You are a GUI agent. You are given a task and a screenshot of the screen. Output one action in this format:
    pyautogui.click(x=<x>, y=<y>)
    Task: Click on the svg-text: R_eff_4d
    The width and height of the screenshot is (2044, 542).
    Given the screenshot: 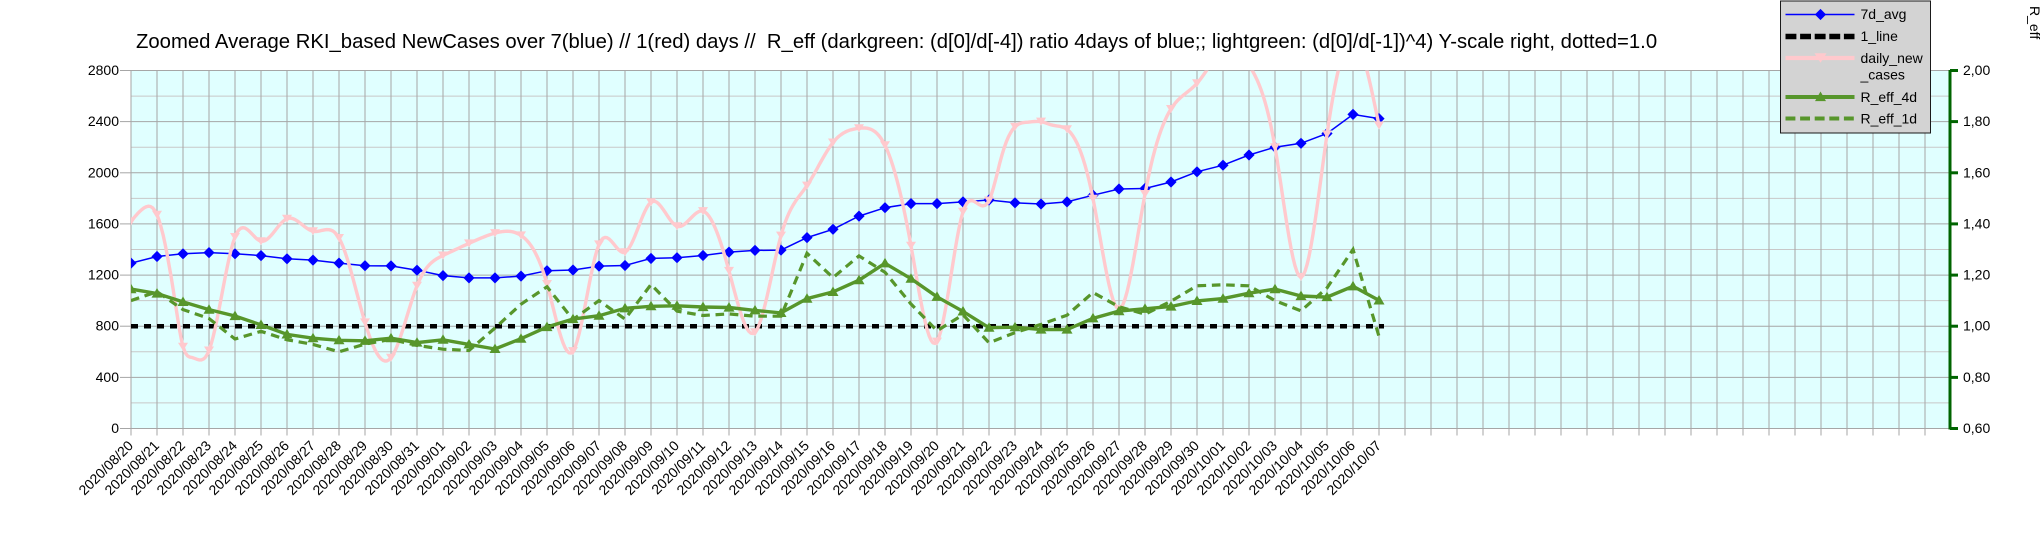 What is the action you would take?
    pyautogui.click(x=1889, y=97)
    